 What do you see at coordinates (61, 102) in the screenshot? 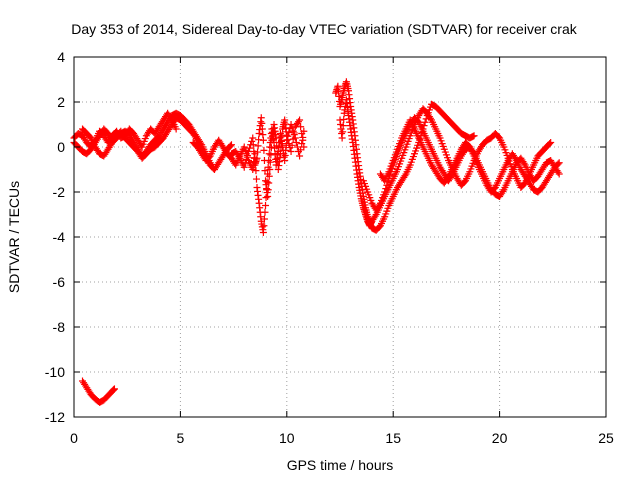
I see `y-tick-label: 2` at bounding box center [61, 102].